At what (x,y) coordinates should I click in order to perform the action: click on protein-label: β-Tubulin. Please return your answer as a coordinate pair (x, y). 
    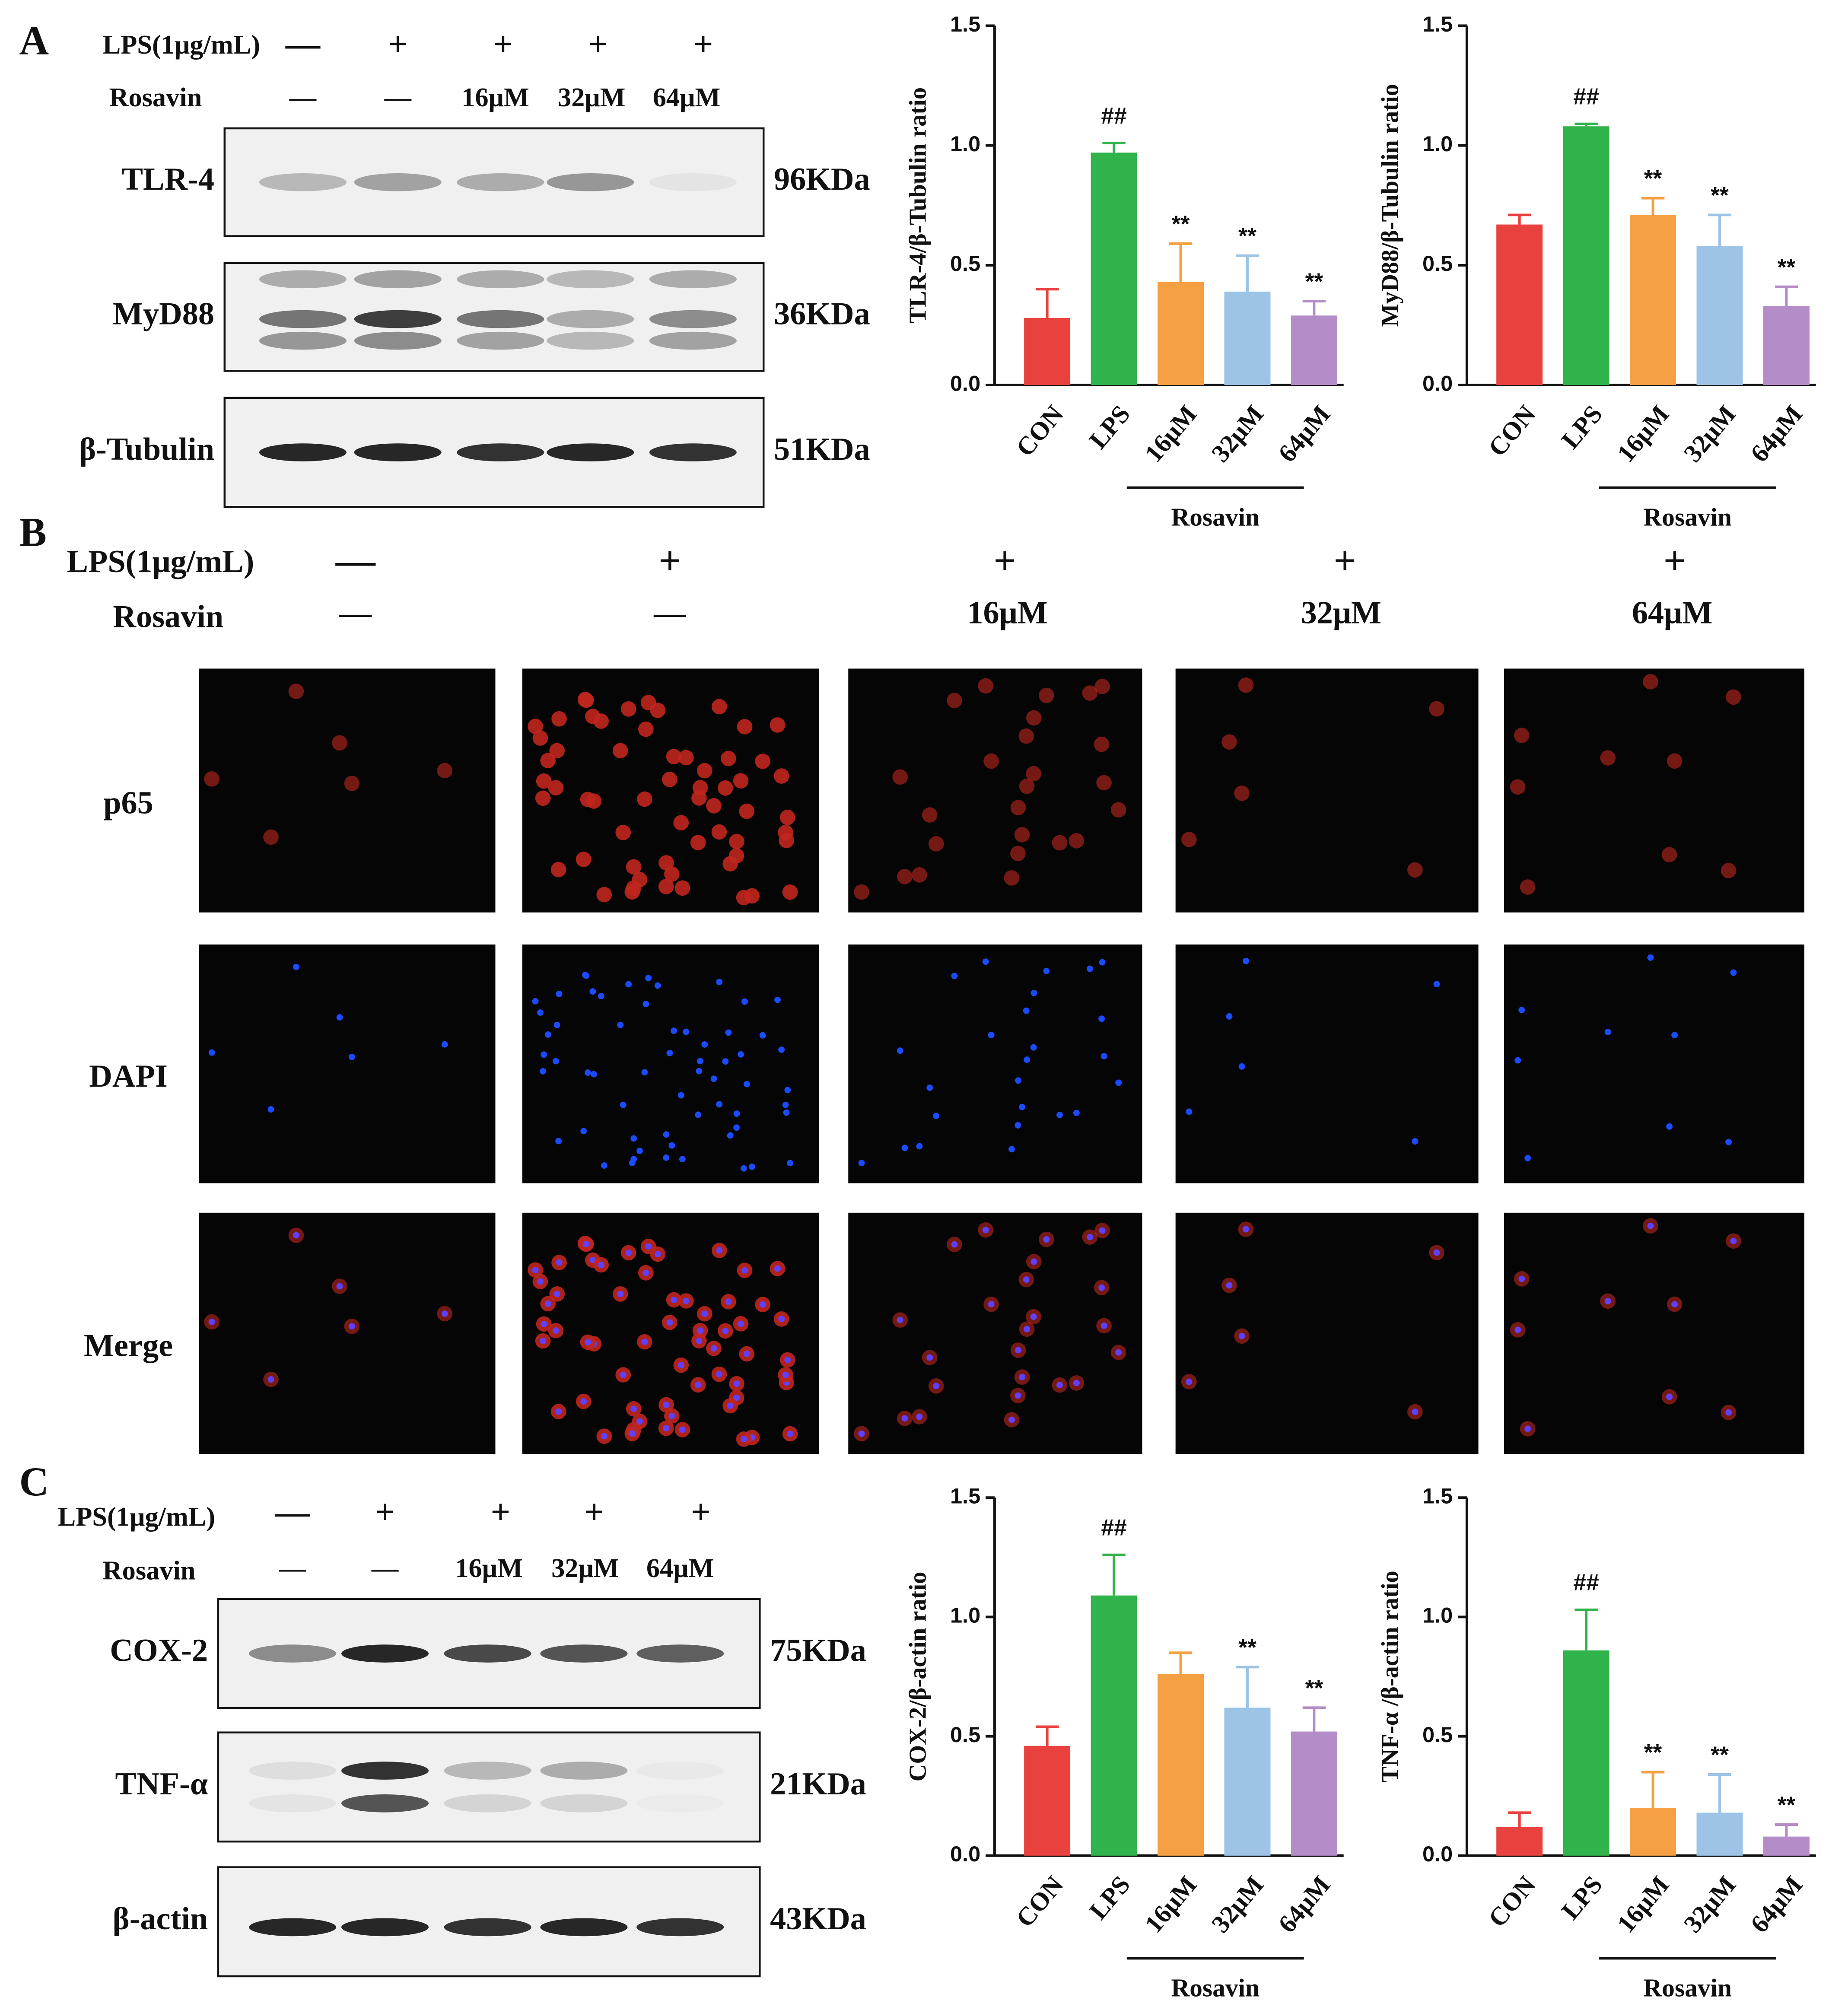
    Looking at the image, I should click on (146, 449).